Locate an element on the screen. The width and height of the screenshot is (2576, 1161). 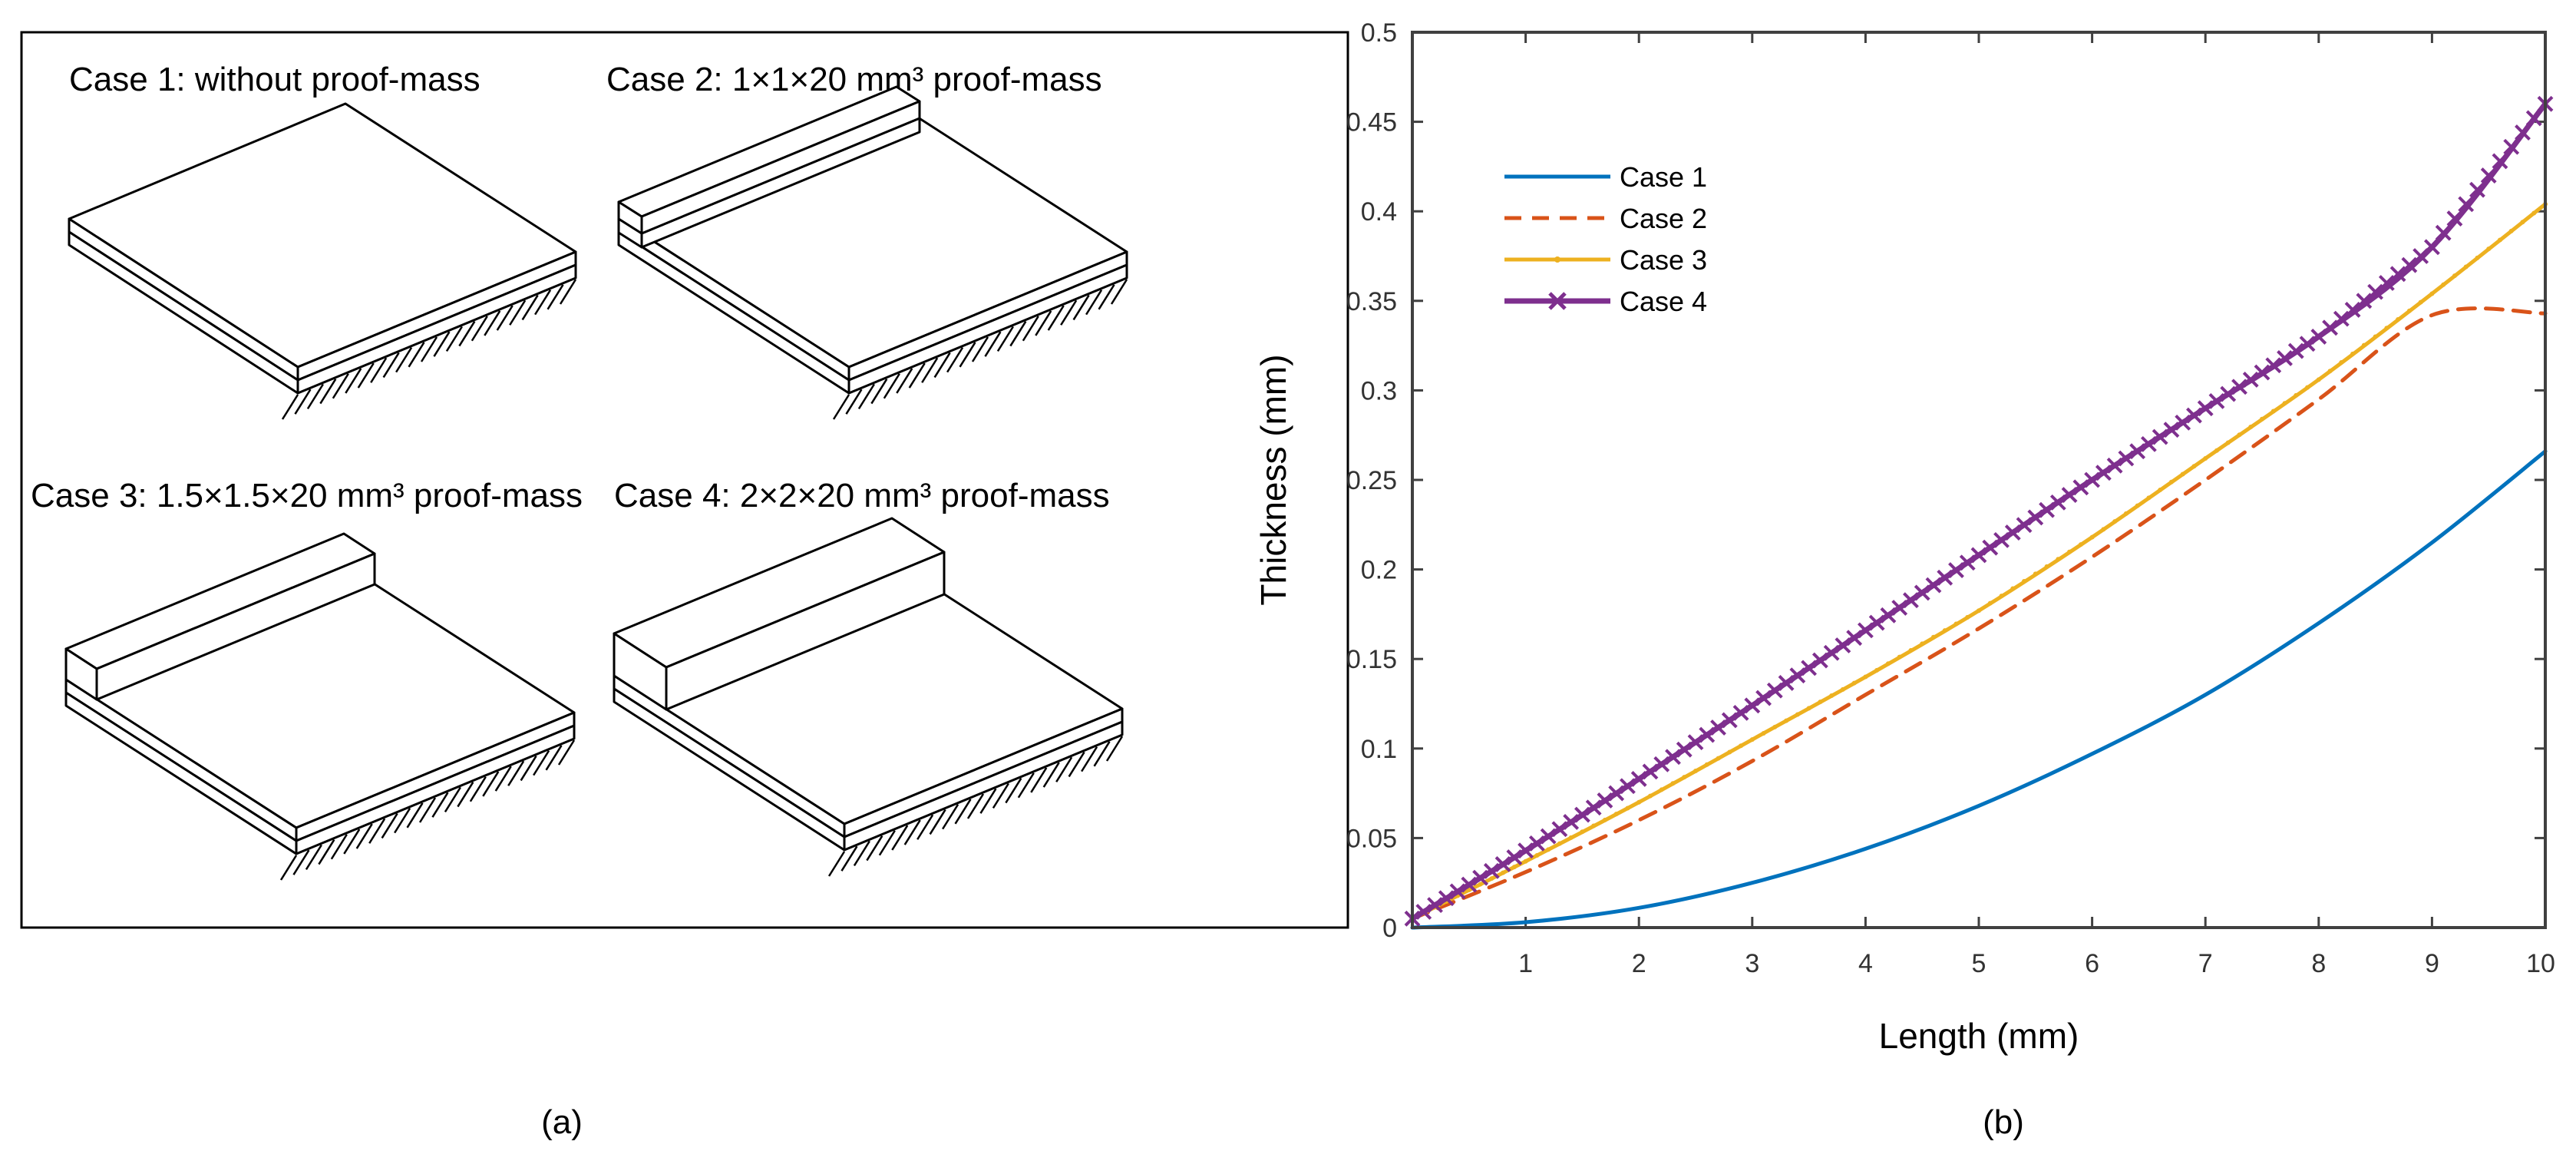
x-tick-label: 6 is located at coordinates (2092, 964).